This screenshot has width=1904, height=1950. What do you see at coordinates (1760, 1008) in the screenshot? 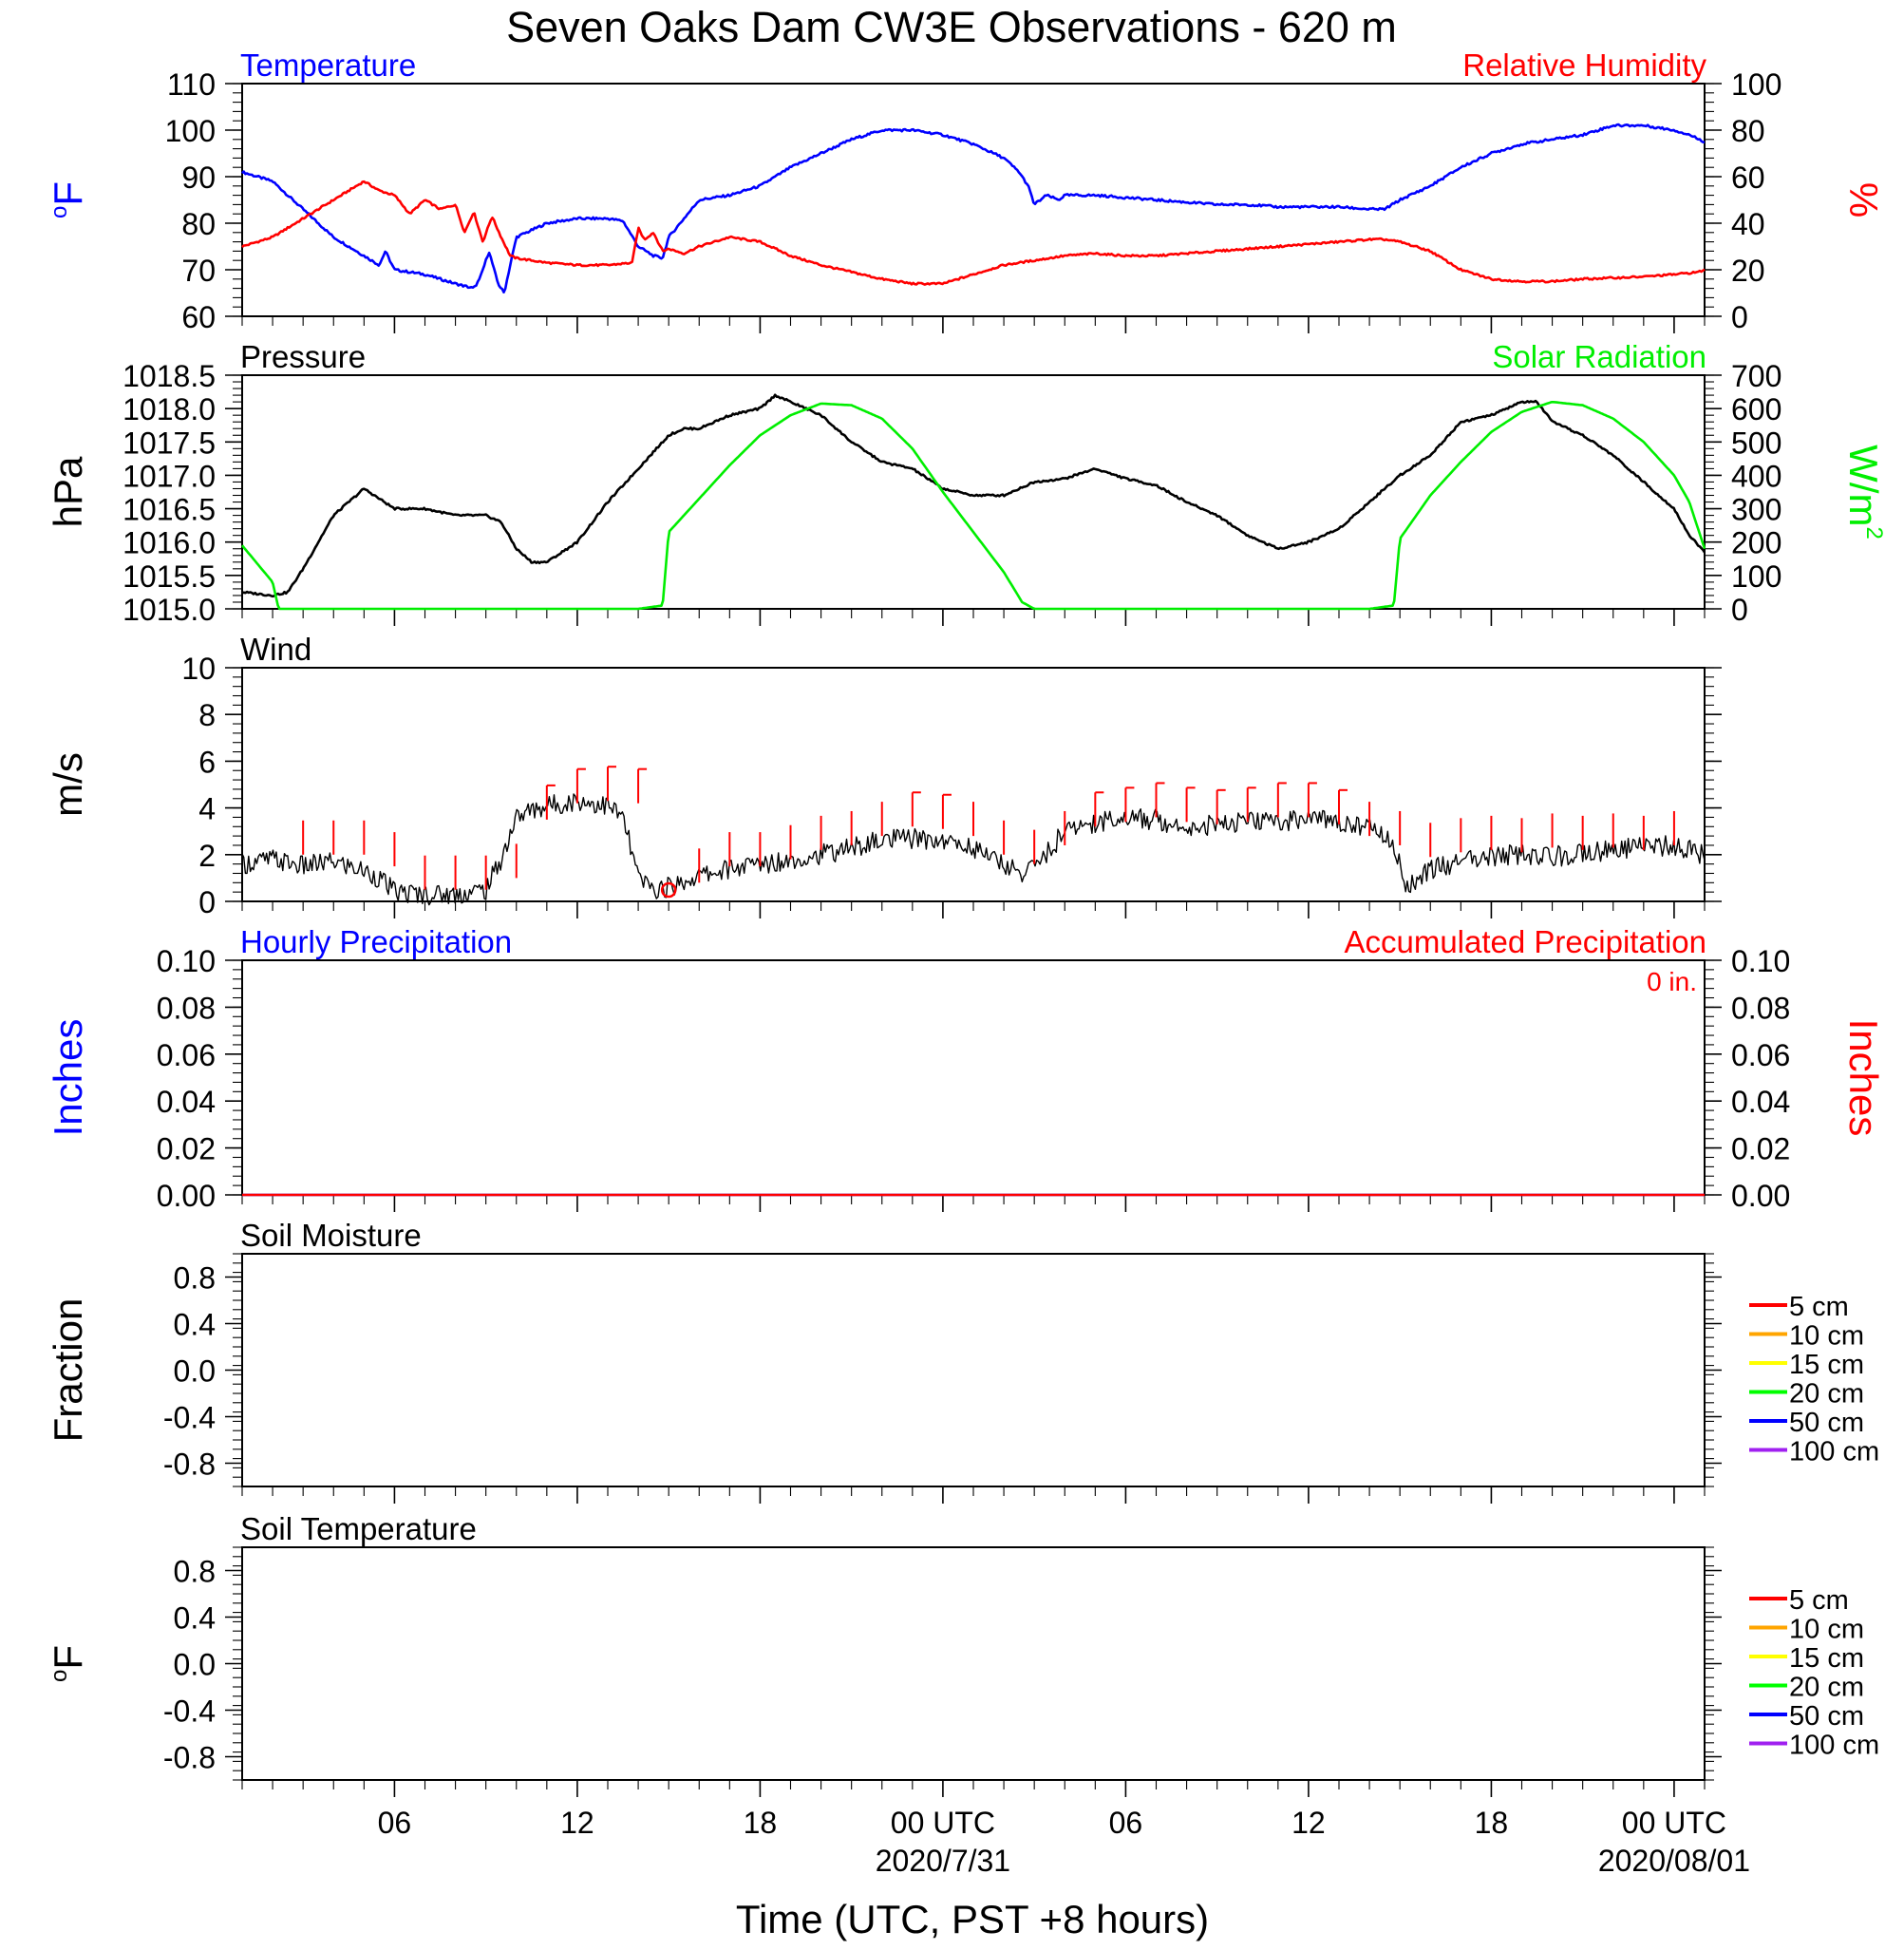
I see `y2-tick-label: 0.08` at bounding box center [1760, 1008].